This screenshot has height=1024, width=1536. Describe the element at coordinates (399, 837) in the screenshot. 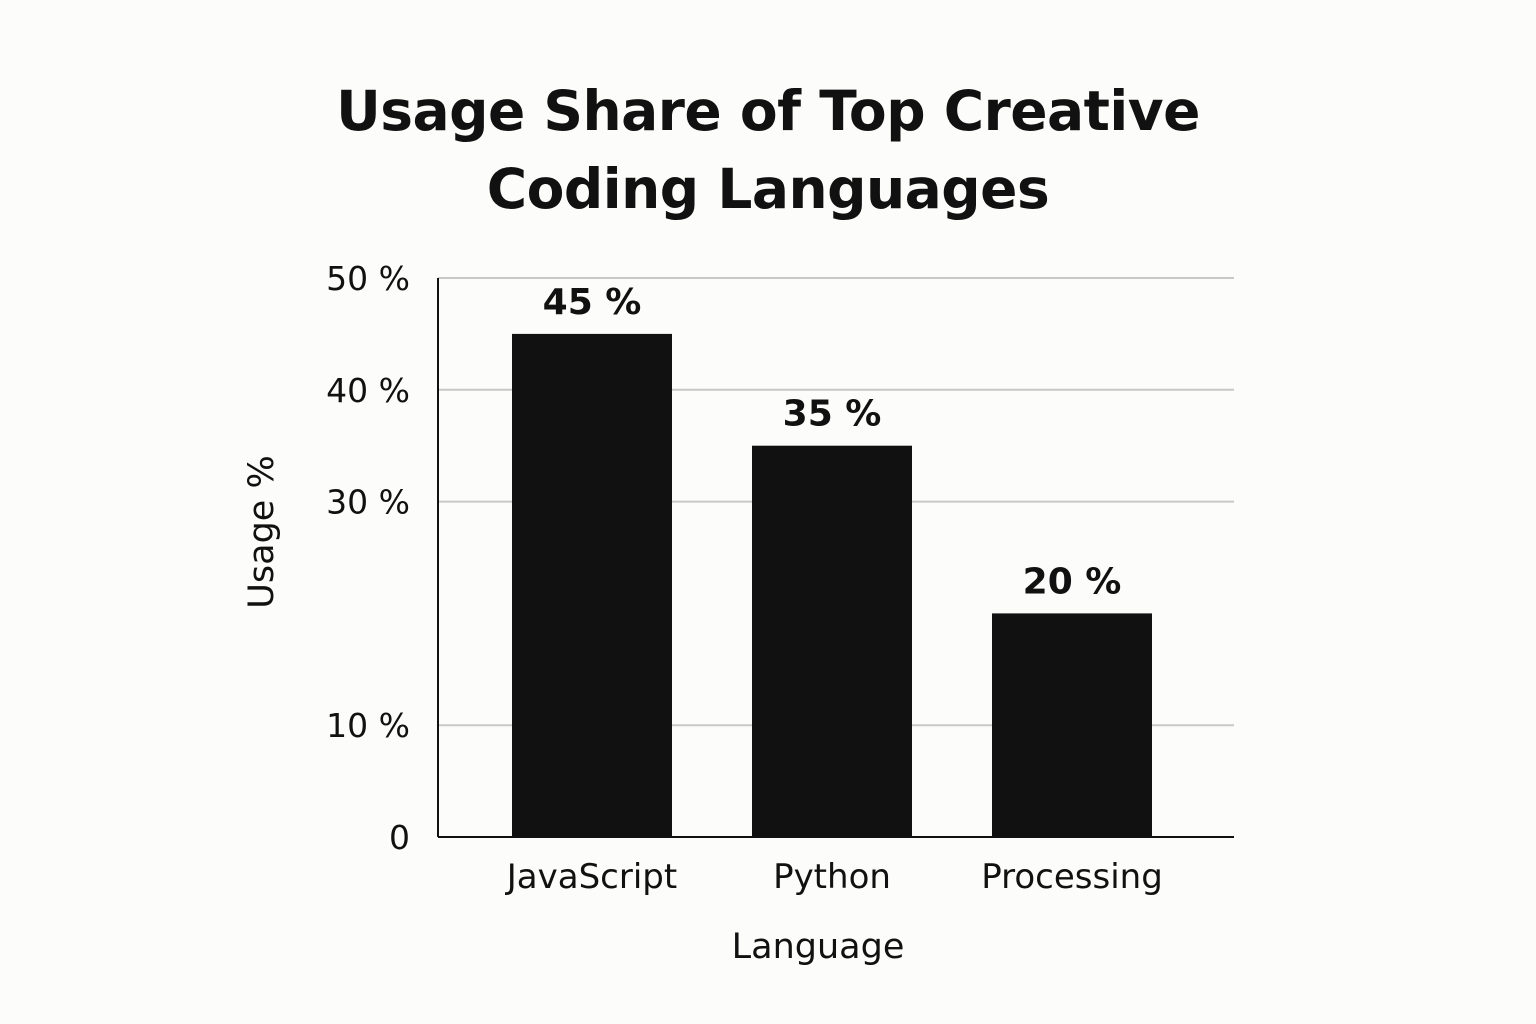

I see `y-tick-label-0: 0` at that location.